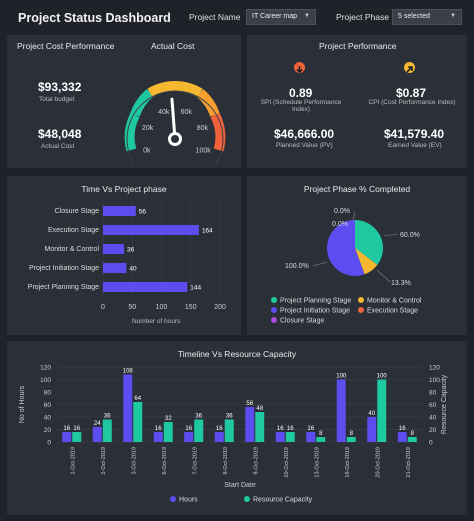 This screenshot has height=521, width=474. What do you see at coordinates (414, 16) in the screenshot?
I see `project-phase-value: 5 selected` at bounding box center [414, 16].